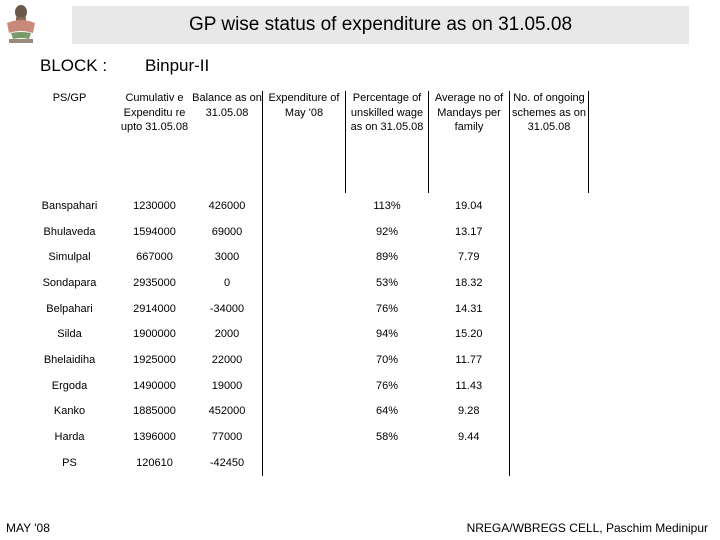 This screenshot has height=540, width=720. What do you see at coordinates (549, 142) in the screenshot?
I see `column-header: No. of ongoing schemes as on 31.05.08` at bounding box center [549, 142].